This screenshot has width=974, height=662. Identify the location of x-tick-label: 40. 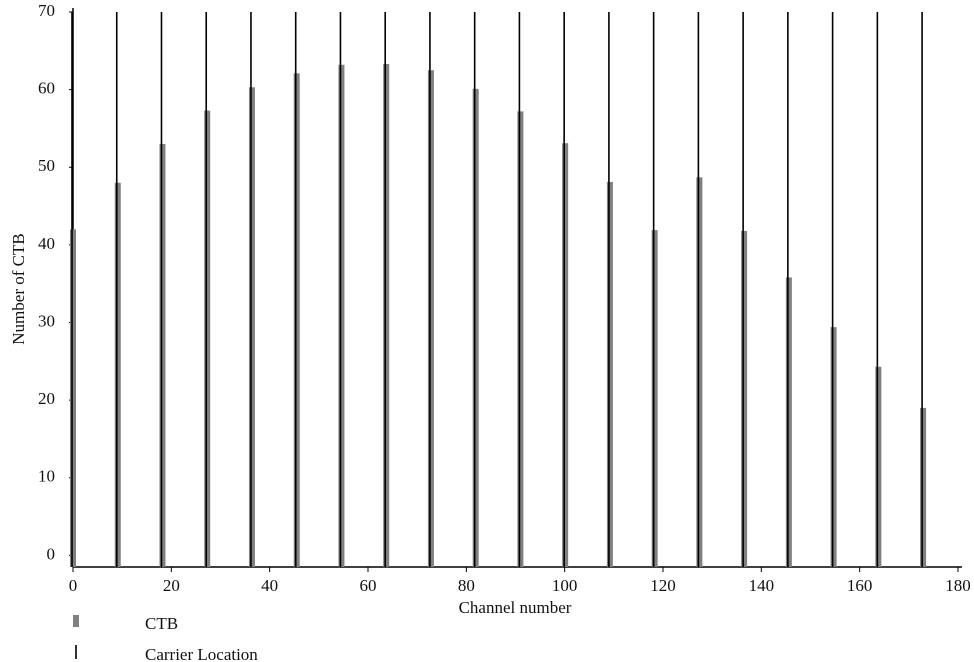
(269, 585).